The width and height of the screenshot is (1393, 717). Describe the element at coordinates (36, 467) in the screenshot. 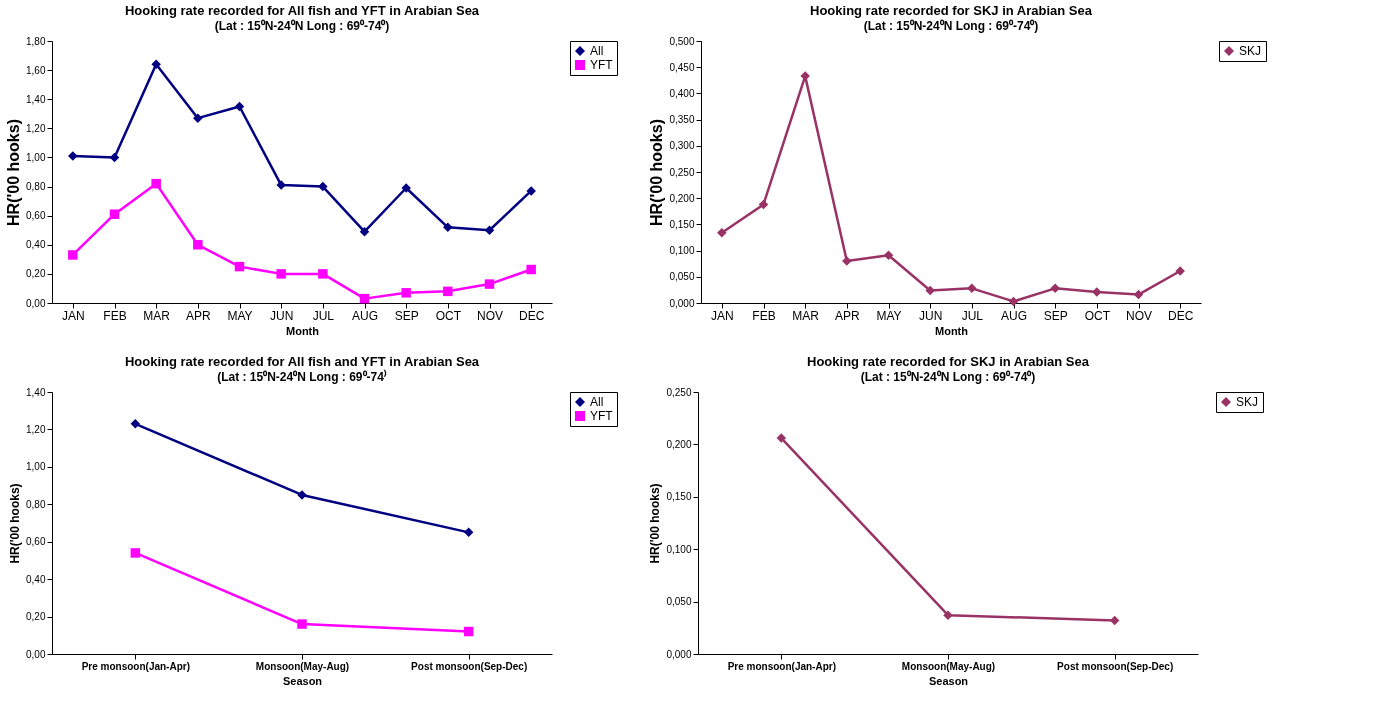

I see `y-tick-label: 1,00` at that location.